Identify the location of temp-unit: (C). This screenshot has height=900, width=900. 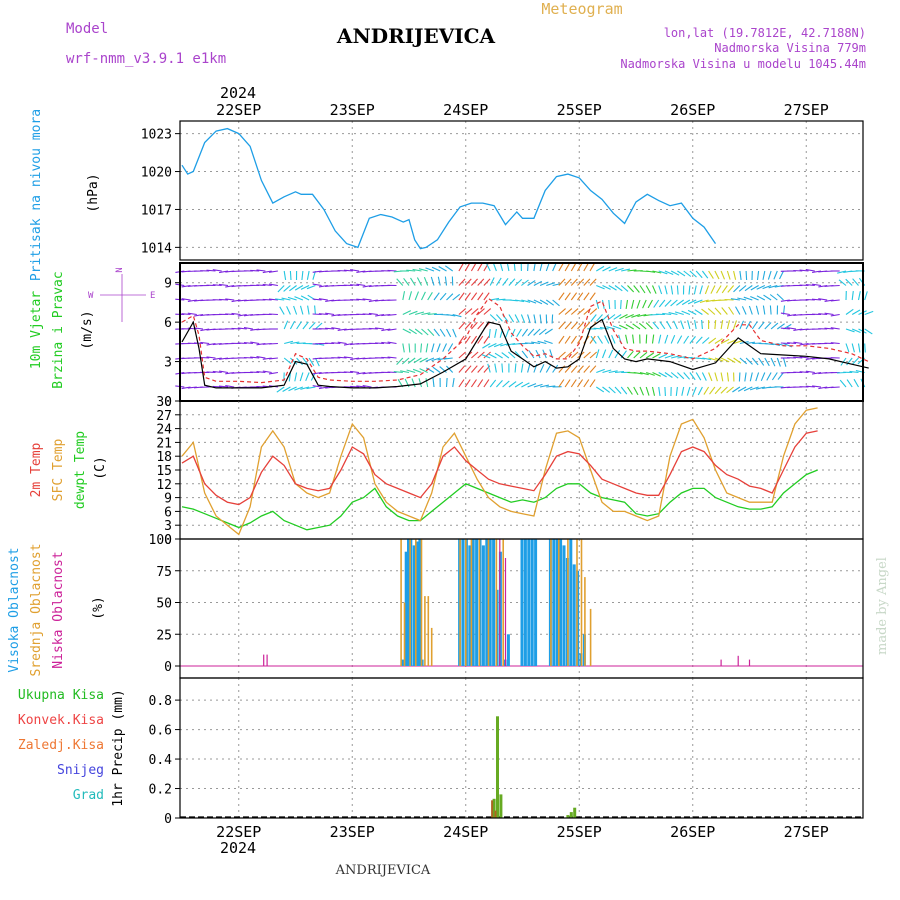
(100, 467).